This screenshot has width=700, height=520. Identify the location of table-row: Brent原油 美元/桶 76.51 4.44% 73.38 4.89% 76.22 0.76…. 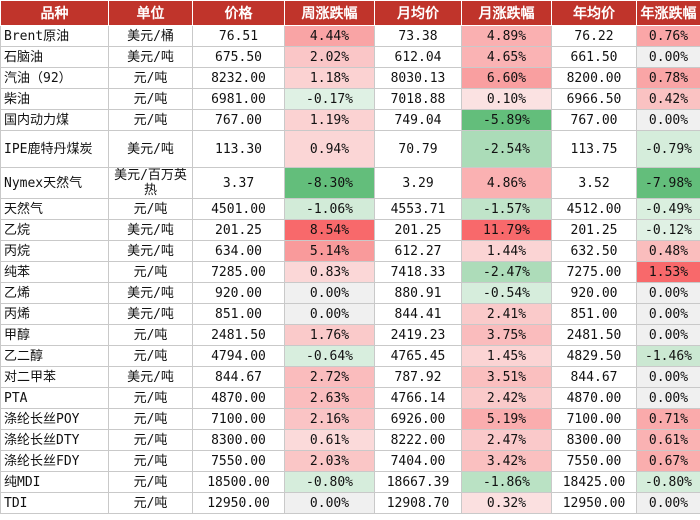
(350, 36).